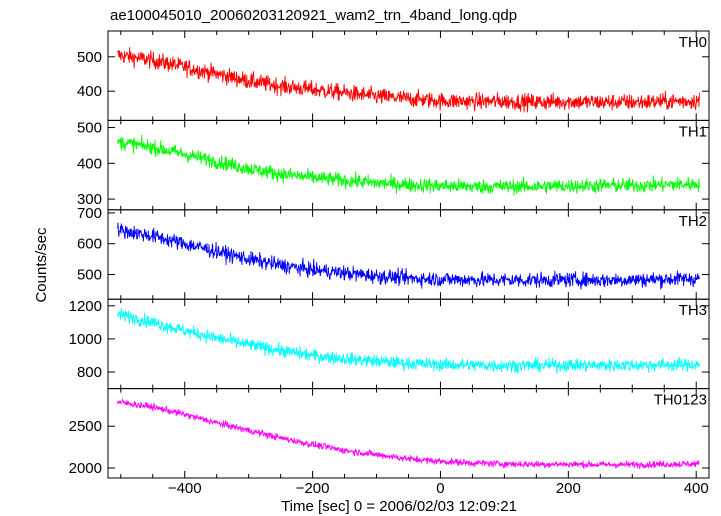 This screenshot has width=721, height=516. I want to click on y-axis-label: Counts/sec, so click(41, 265).